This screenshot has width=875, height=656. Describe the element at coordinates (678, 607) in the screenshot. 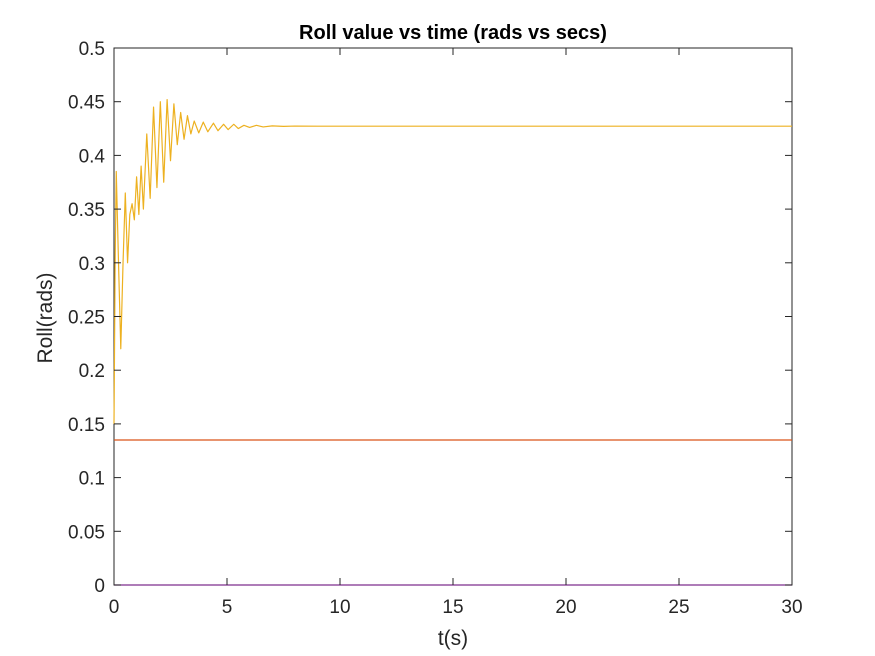

I see `x-tick-label: 25` at that location.